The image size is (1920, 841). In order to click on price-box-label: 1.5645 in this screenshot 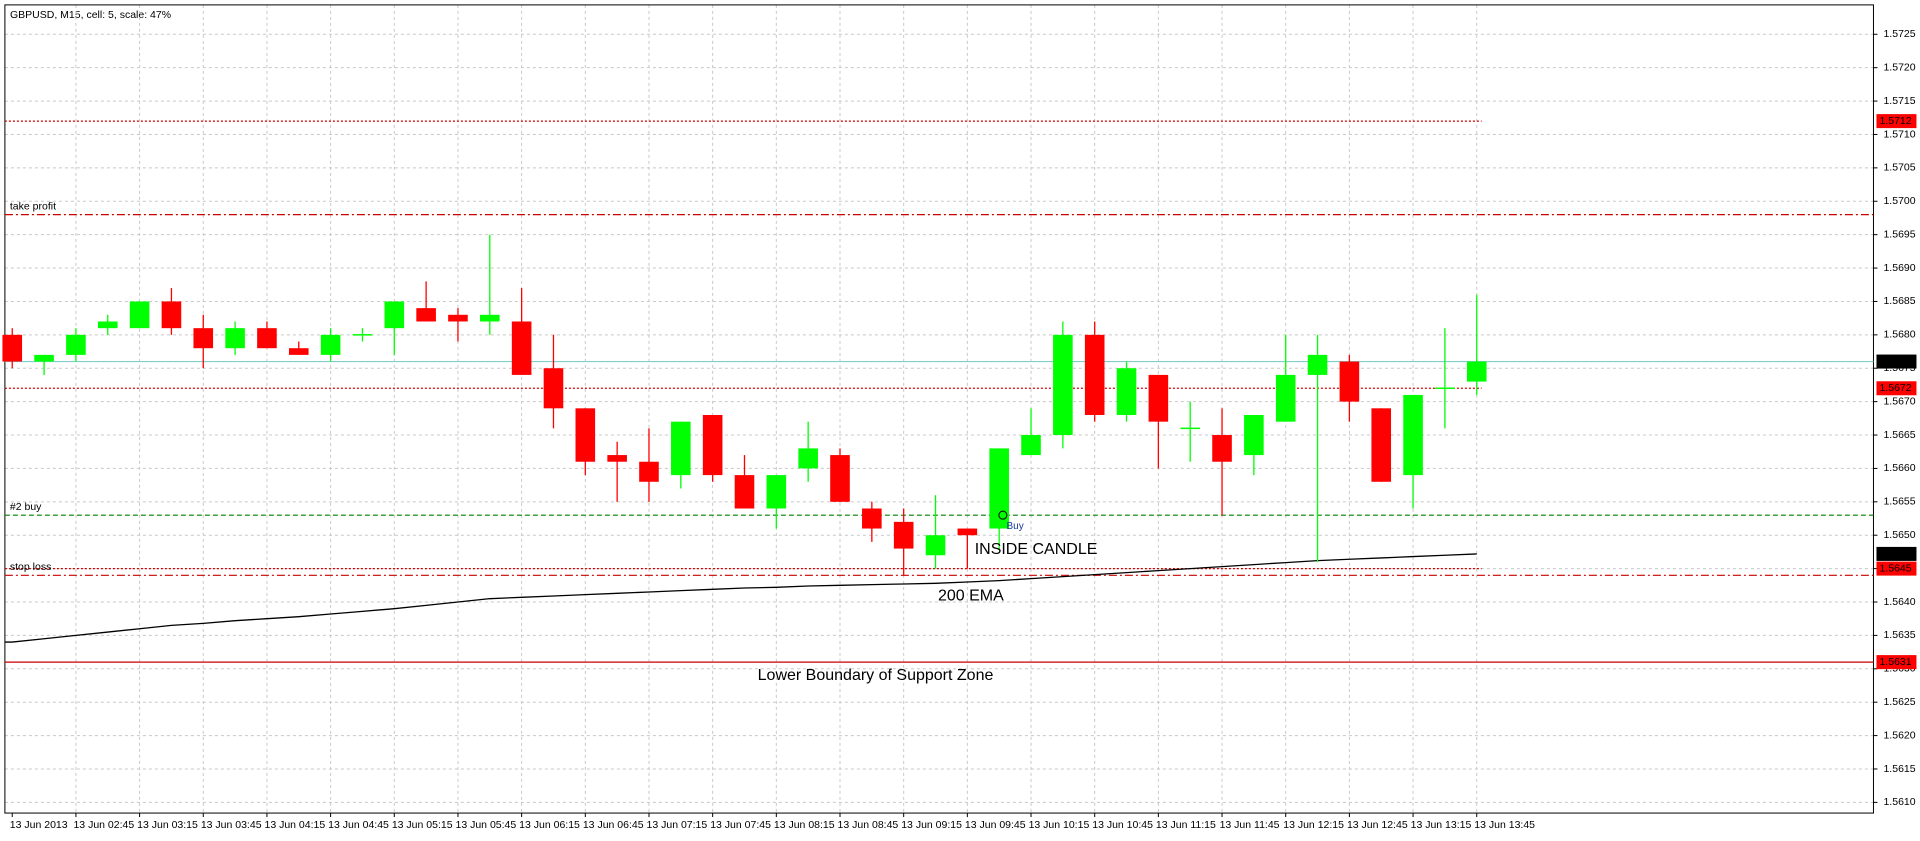, I will do `click(1895, 568)`.